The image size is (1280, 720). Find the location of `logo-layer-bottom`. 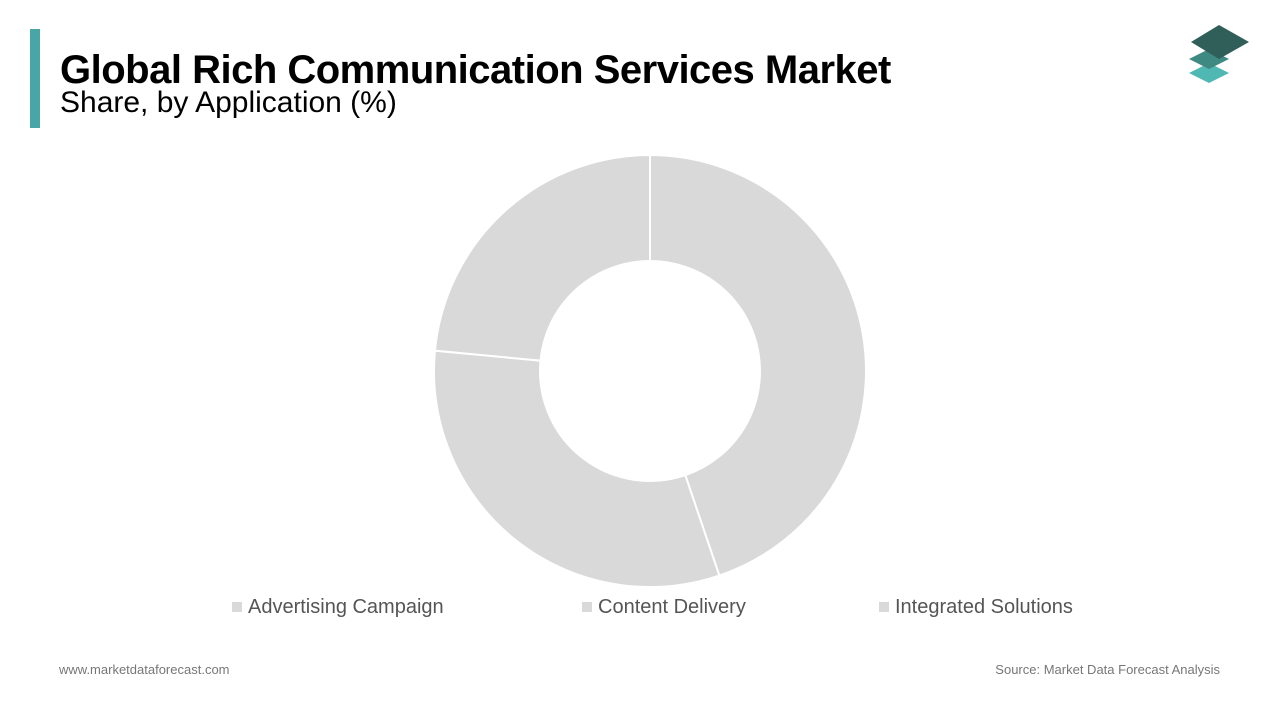

logo-layer-bottom is located at coordinates (1209, 73).